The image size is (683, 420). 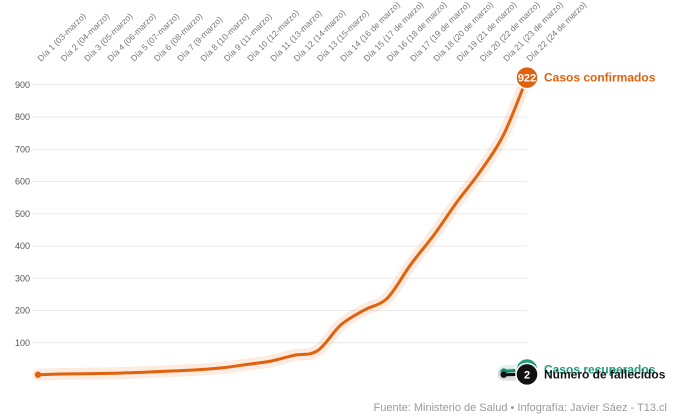 I want to click on numero-de-fallecidos-end-label: Número de fallecidos, so click(x=605, y=374).